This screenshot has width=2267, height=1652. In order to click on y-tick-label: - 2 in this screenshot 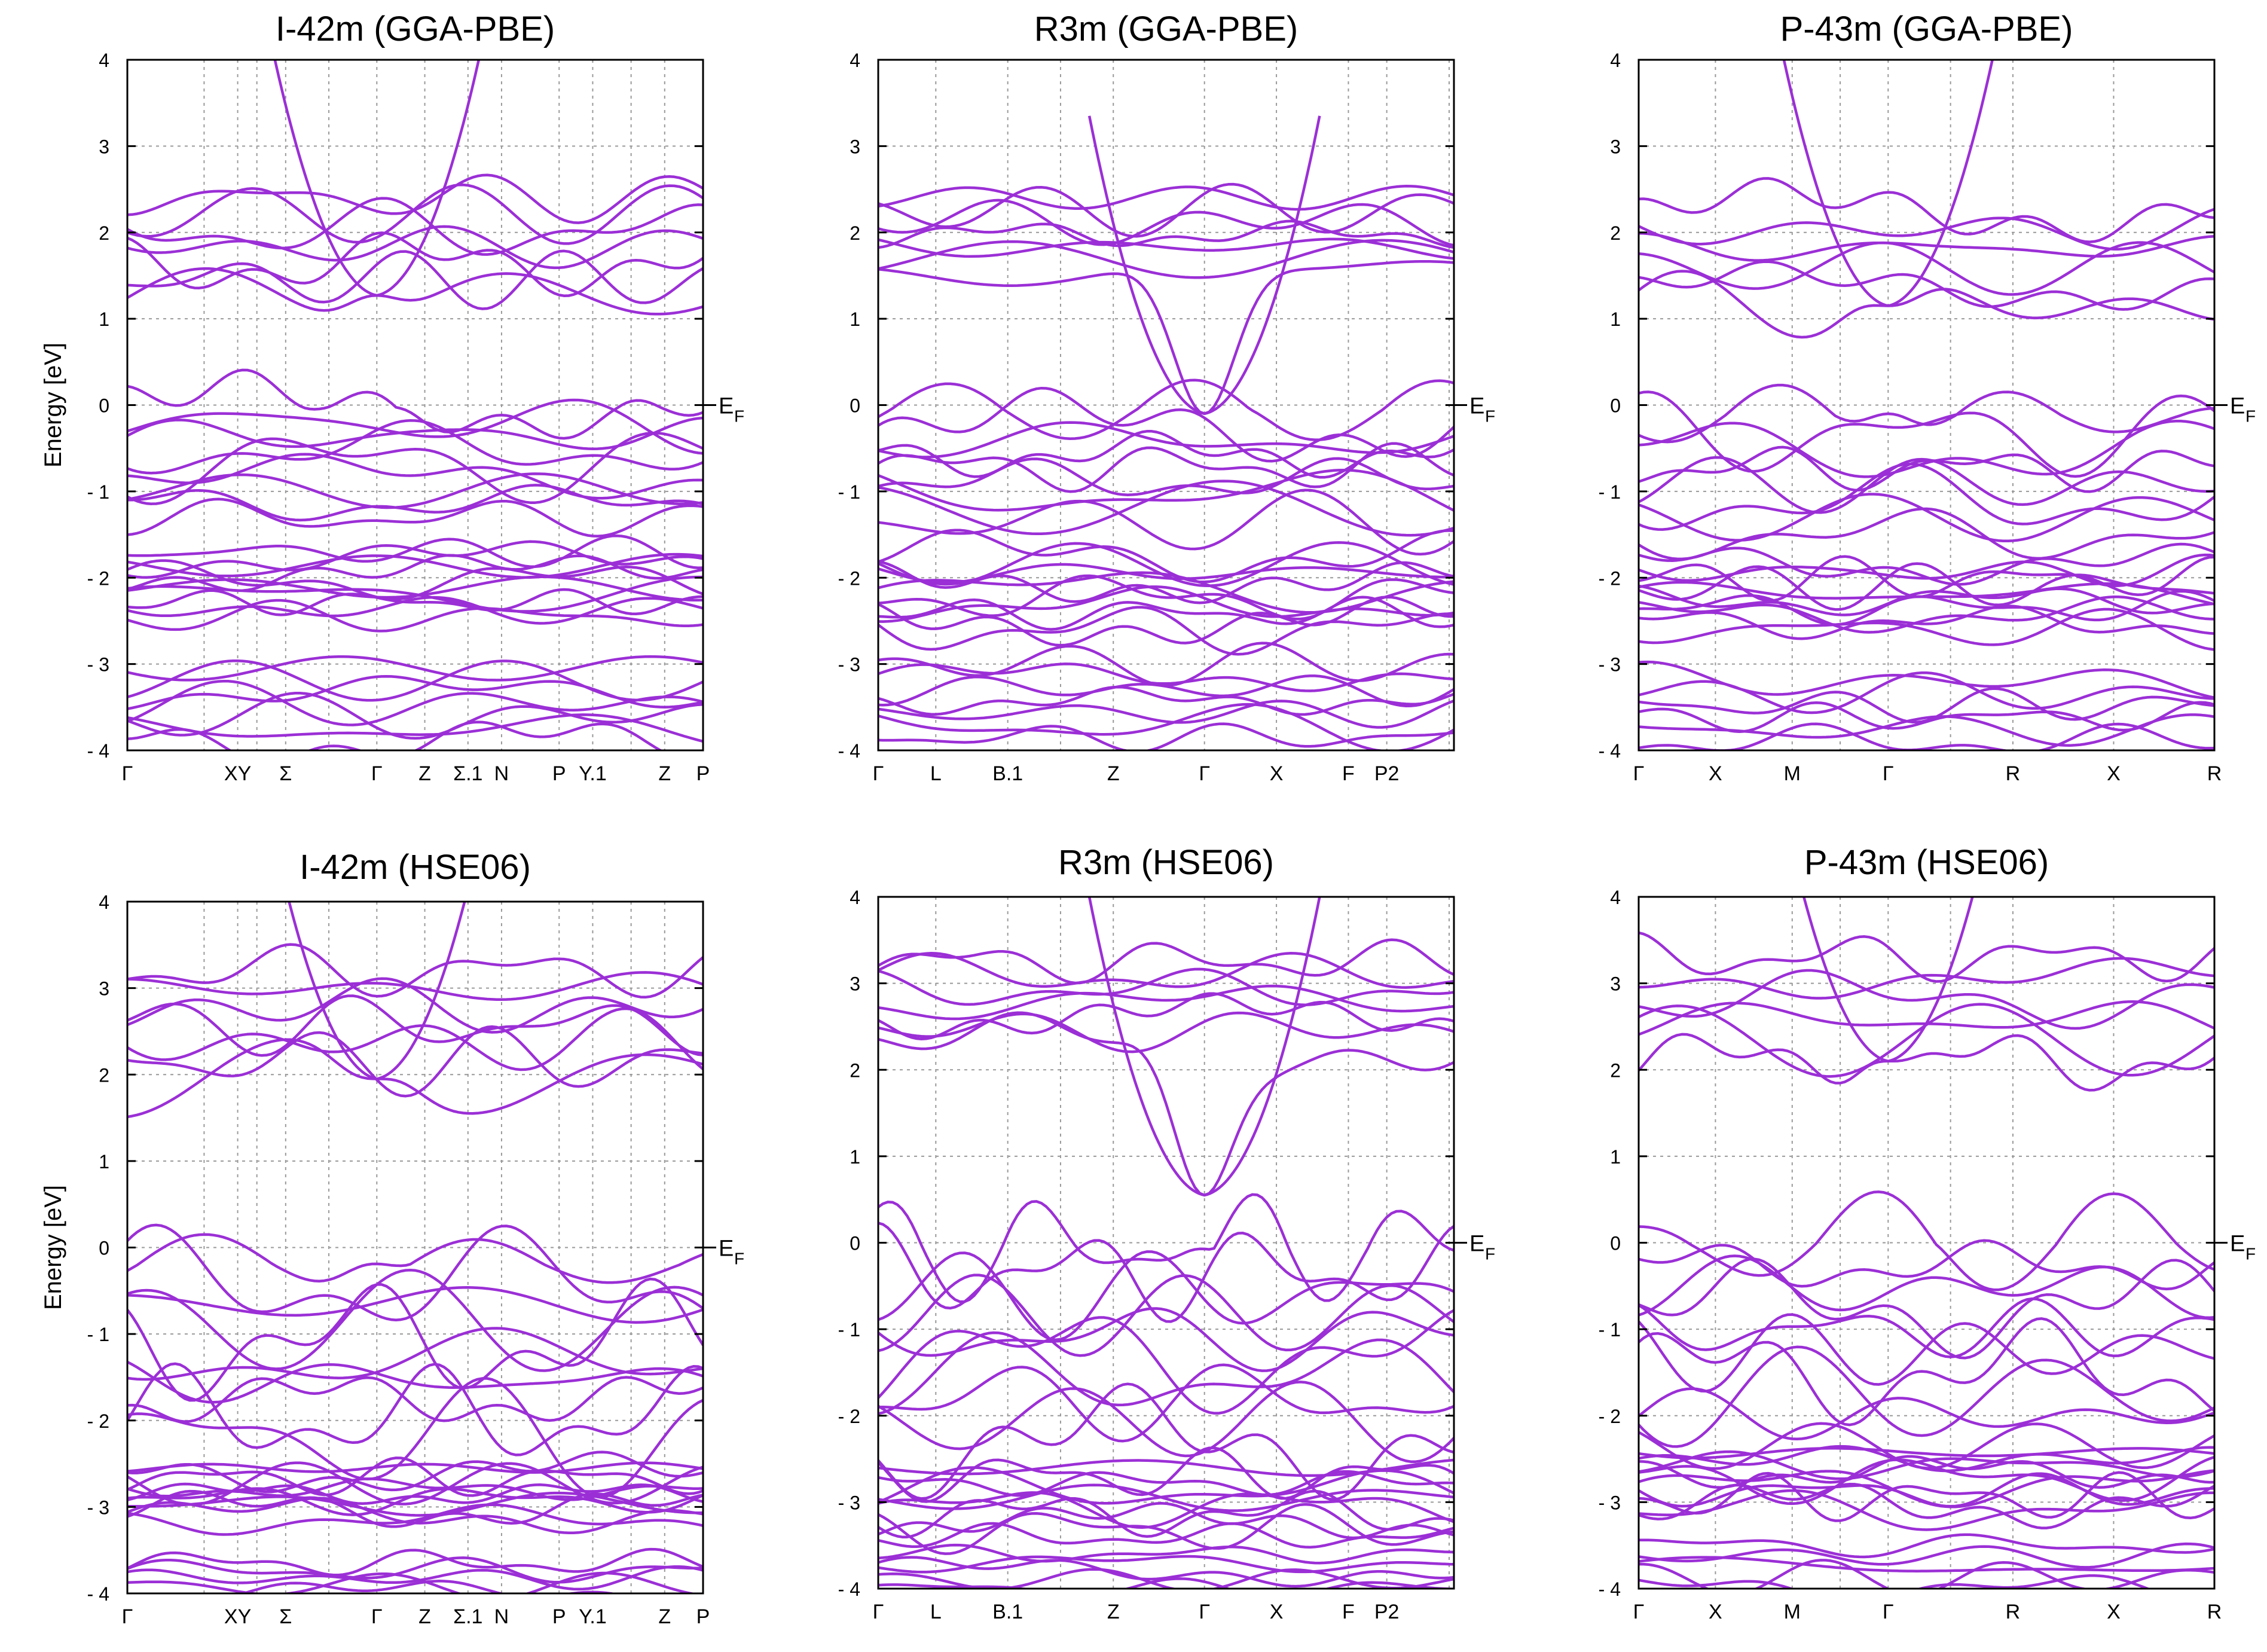, I will do `click(849, 578)`.